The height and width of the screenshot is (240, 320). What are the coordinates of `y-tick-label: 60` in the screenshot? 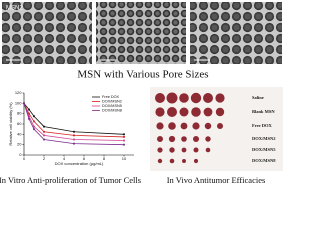 It's located at (19, 123).